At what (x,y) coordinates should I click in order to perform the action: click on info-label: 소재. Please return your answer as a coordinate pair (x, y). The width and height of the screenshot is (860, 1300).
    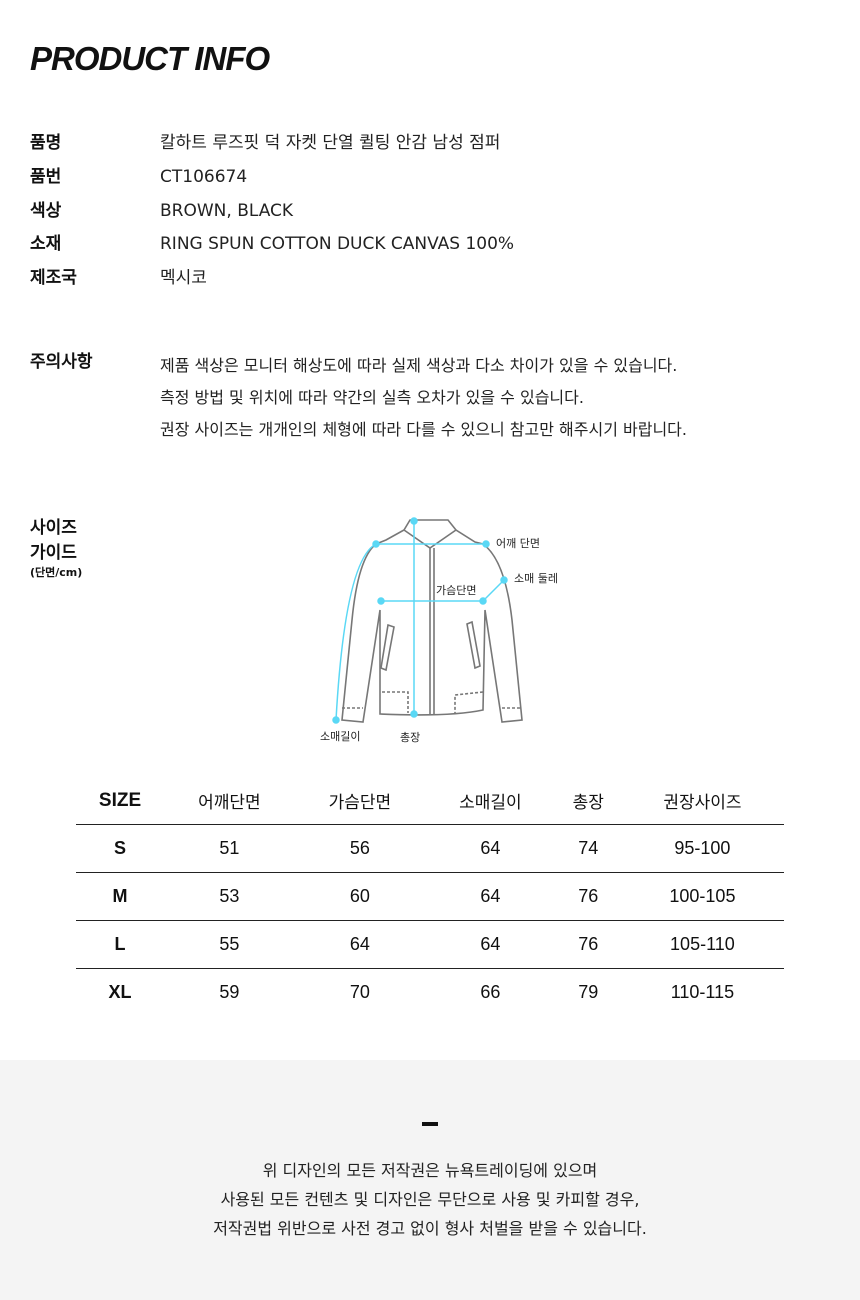
    Looking at the image, I should click on (46, 244).